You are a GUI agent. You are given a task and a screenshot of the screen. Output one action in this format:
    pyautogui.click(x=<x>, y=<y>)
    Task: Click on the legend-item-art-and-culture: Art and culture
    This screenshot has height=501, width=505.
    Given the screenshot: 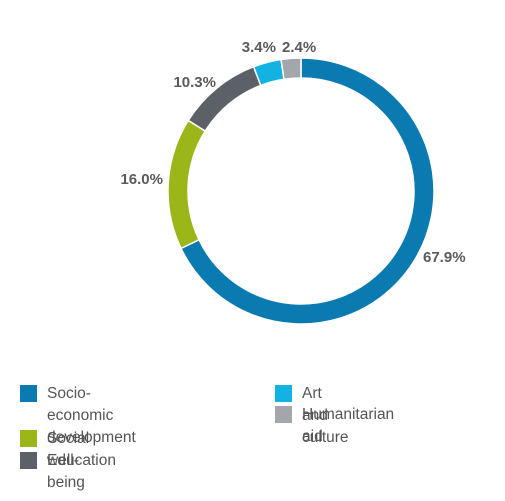 What is the action you would take?
    pyautogui.click(x=312, y=416)
    